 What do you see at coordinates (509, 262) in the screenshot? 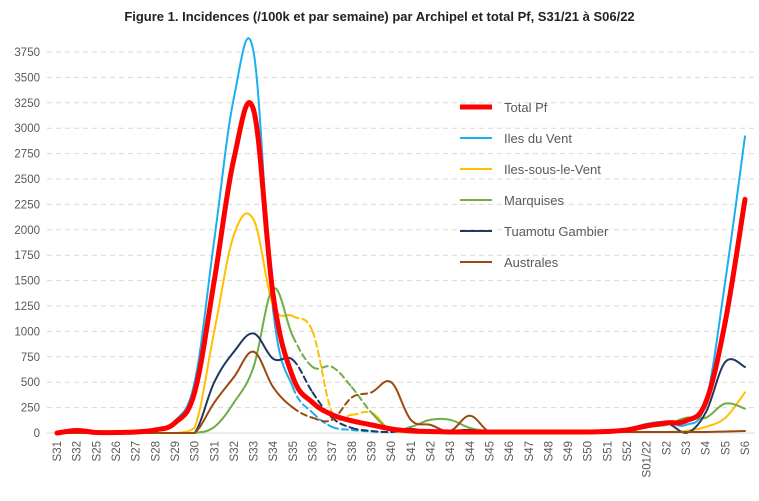
I see `legend-item: Australes` at bounding box center [509, 262].